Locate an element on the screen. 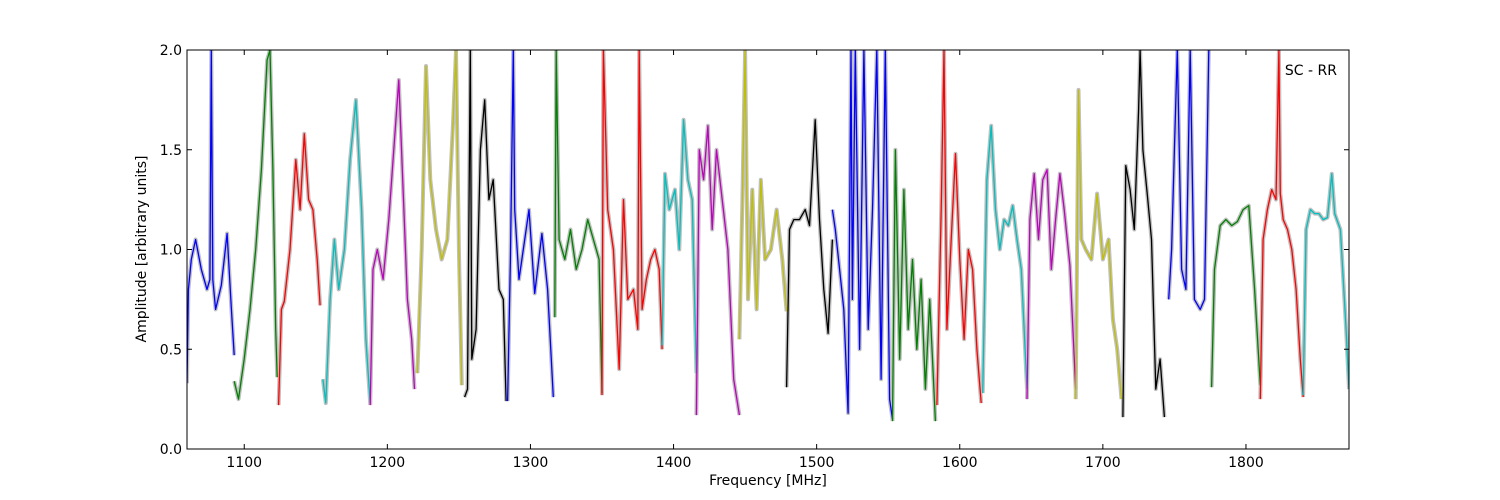 The image size is (1500, 500). y-tick-label: 0.0 is located at coordinates (171, 450).